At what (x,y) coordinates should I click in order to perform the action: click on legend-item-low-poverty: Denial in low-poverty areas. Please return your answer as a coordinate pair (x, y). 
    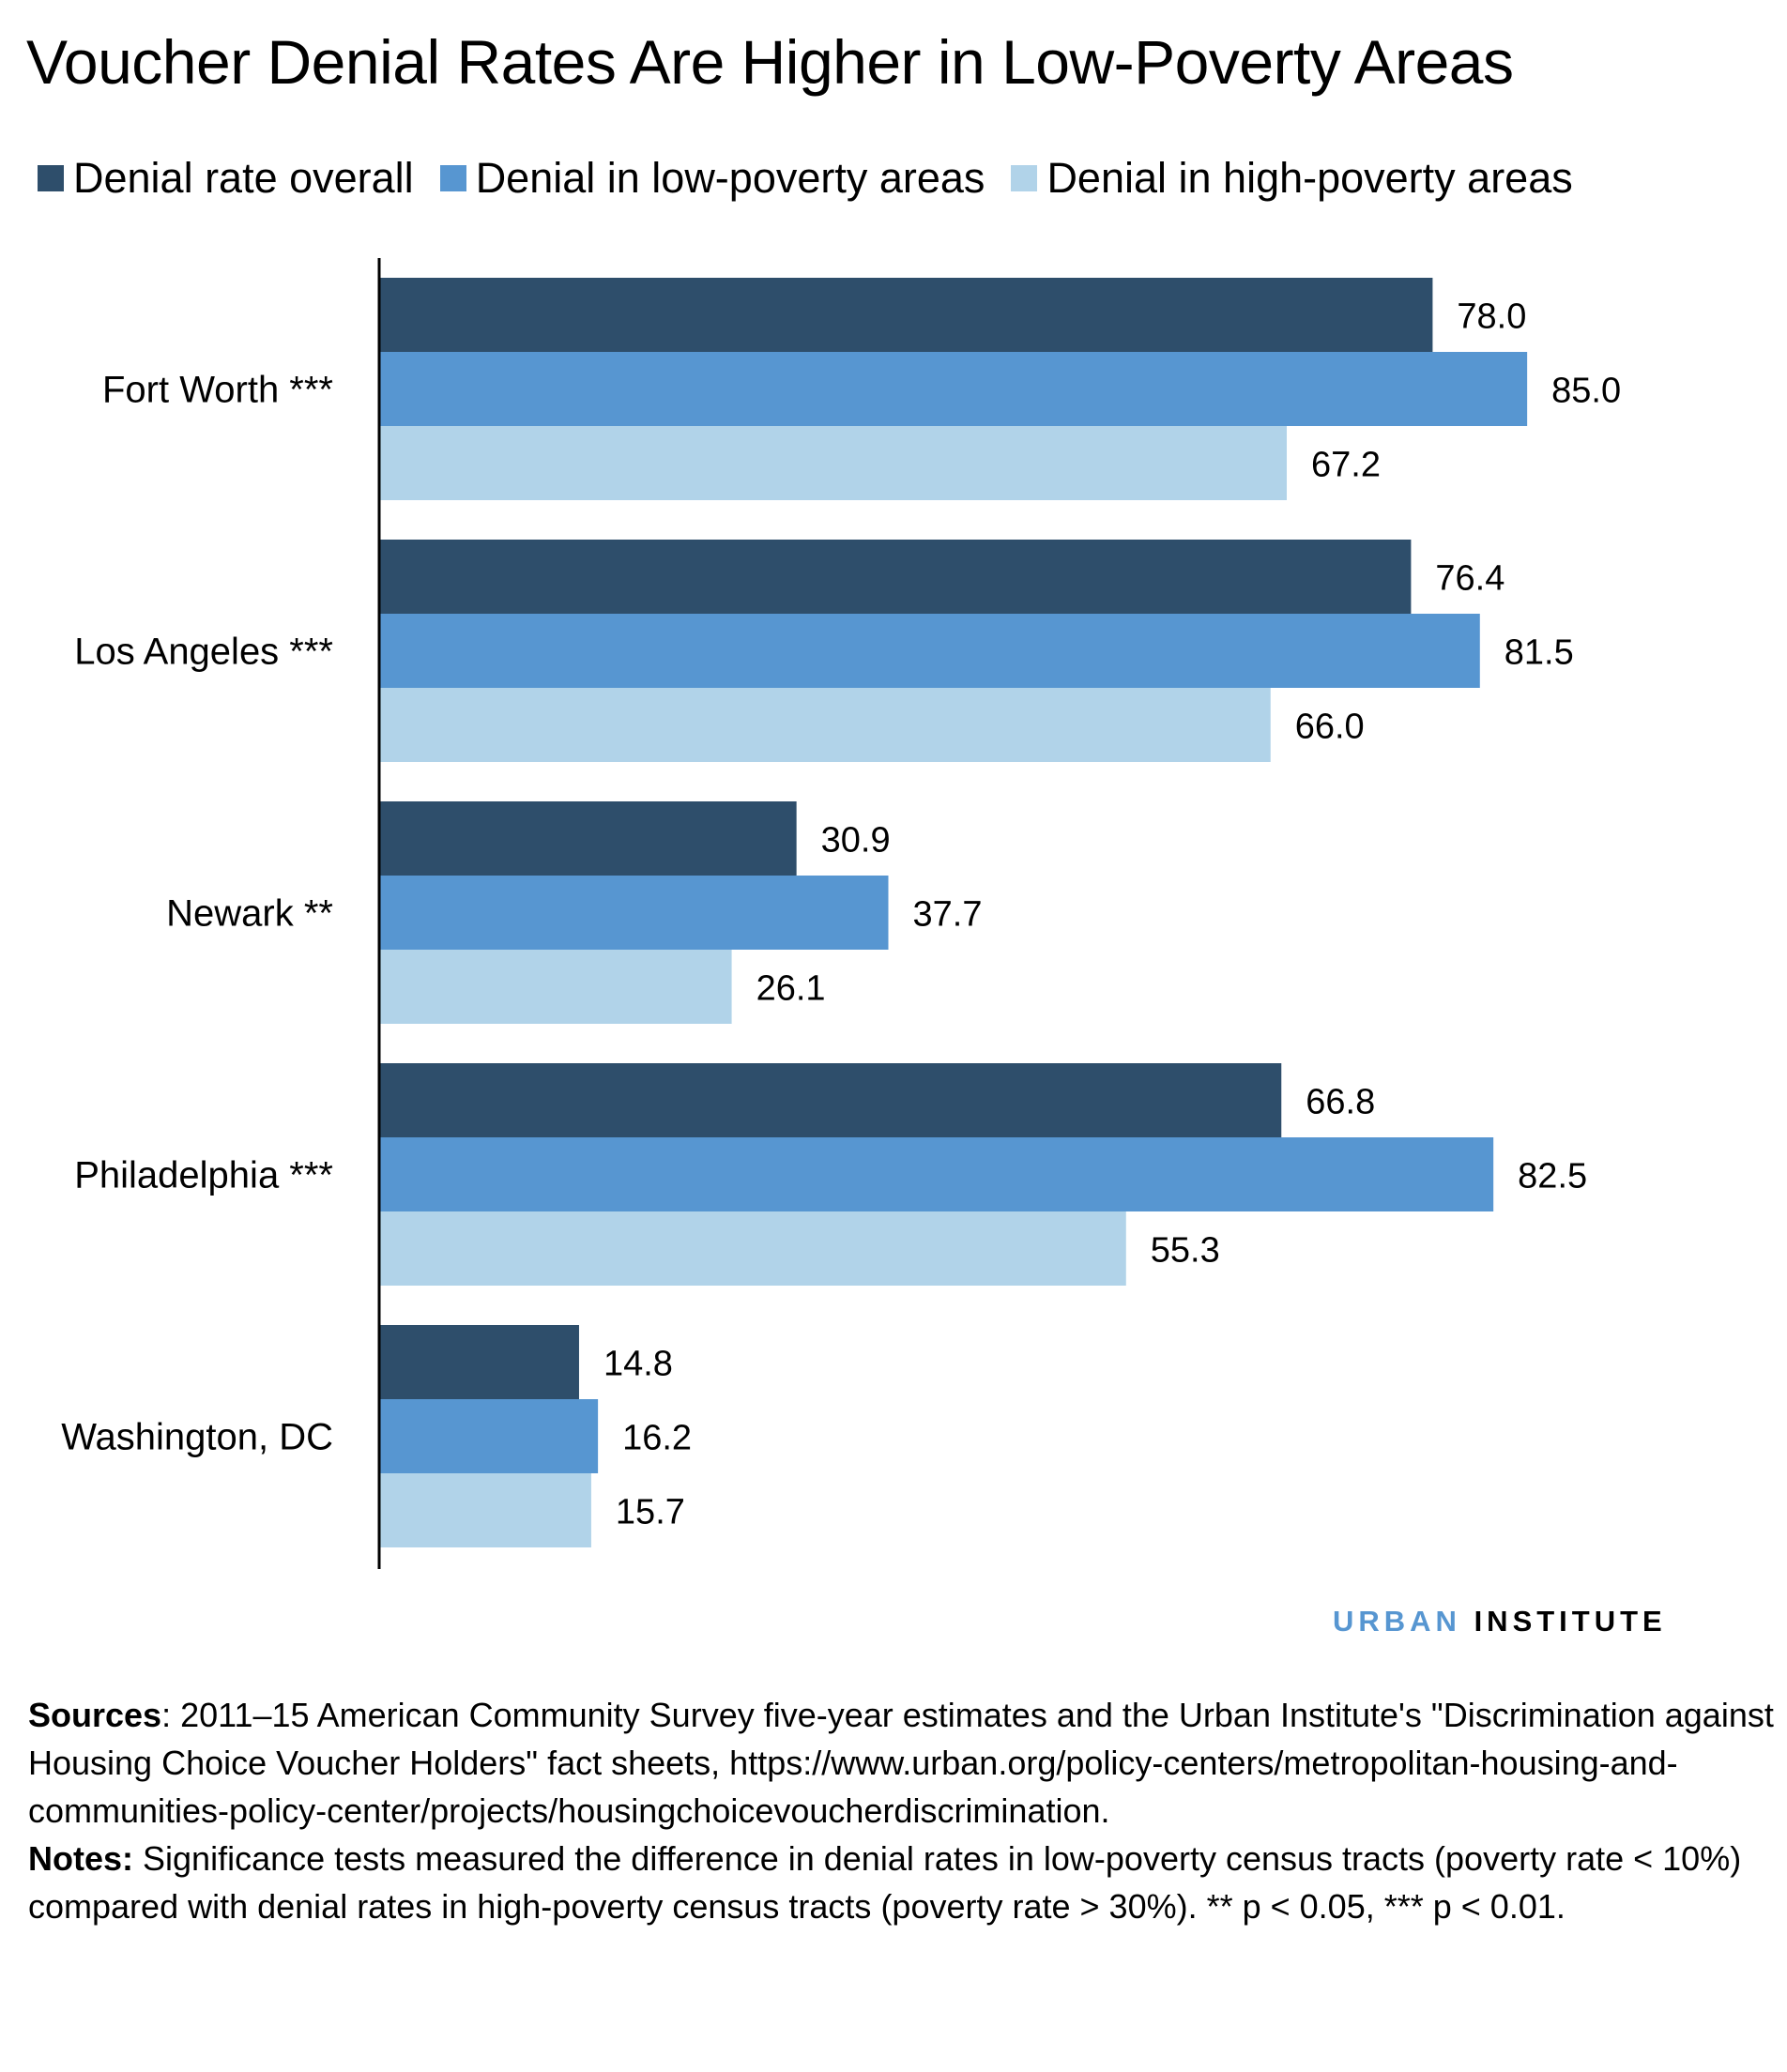
    Looking at the image, I should click on (712, 178).